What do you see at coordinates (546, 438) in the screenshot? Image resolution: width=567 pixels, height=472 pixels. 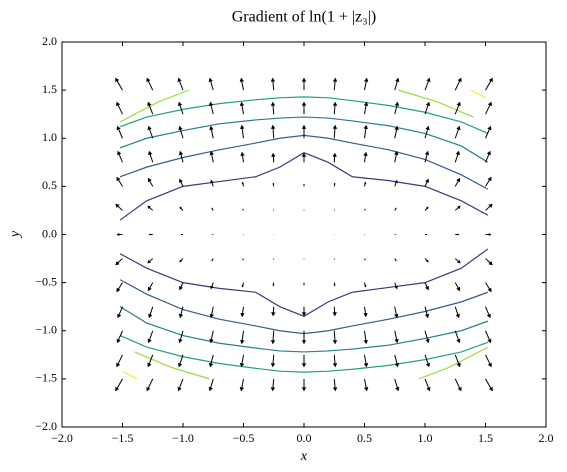 I see `x-tick-label: 2.0` at bounding box center [546, 438].